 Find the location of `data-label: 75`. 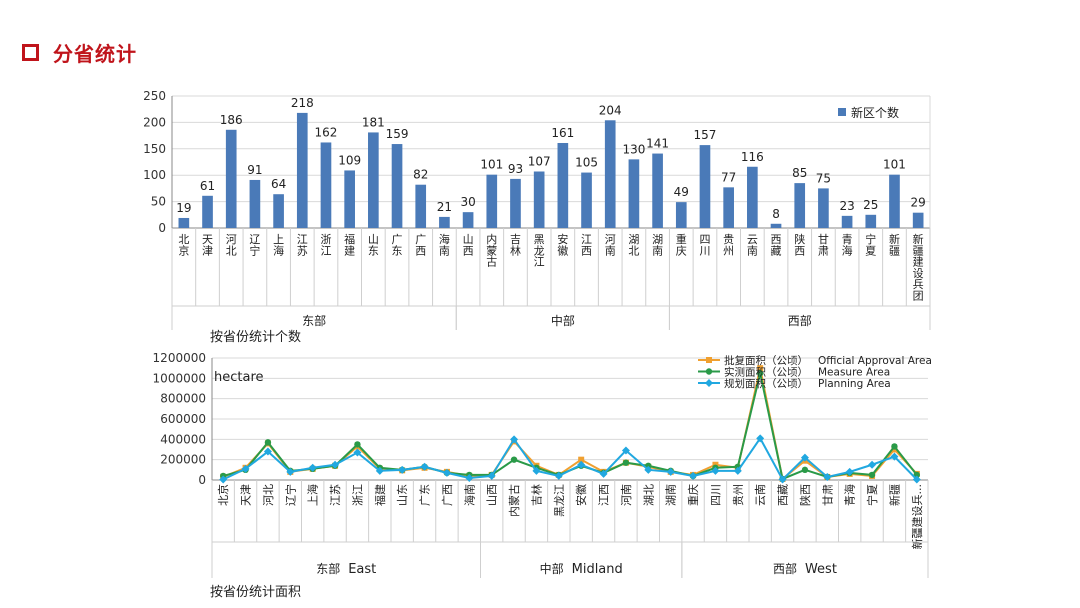

data-label: 75 is located at coordinates (823, 178).